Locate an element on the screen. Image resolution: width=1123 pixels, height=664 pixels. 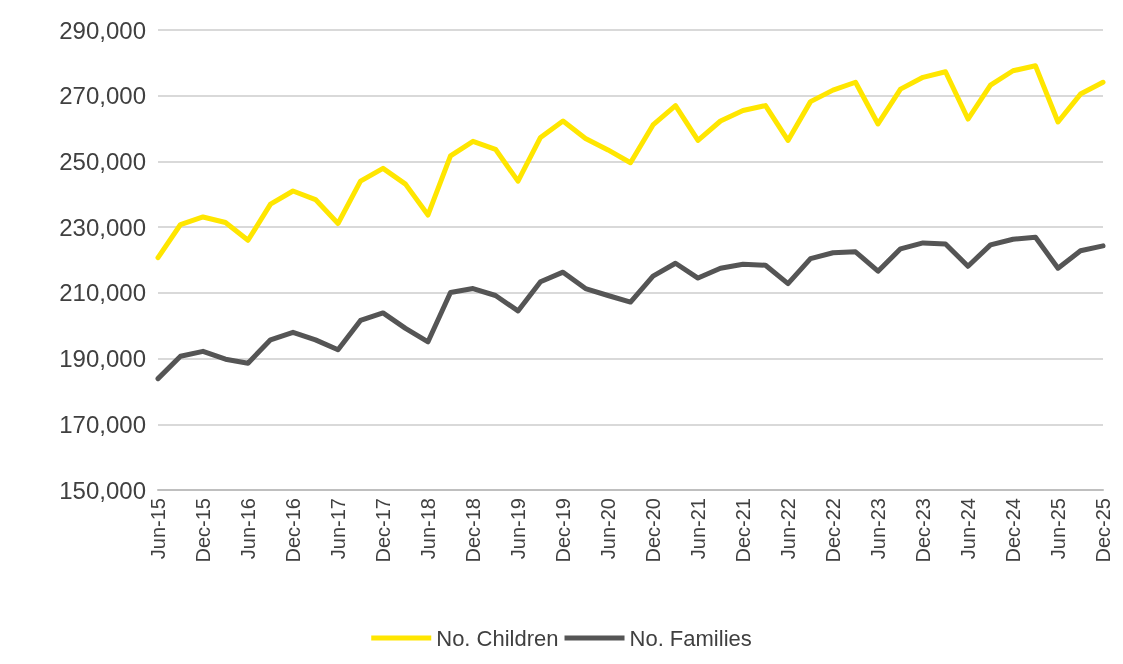
x-tick-label: Dec-24 is located at coordinates (1013, 530).